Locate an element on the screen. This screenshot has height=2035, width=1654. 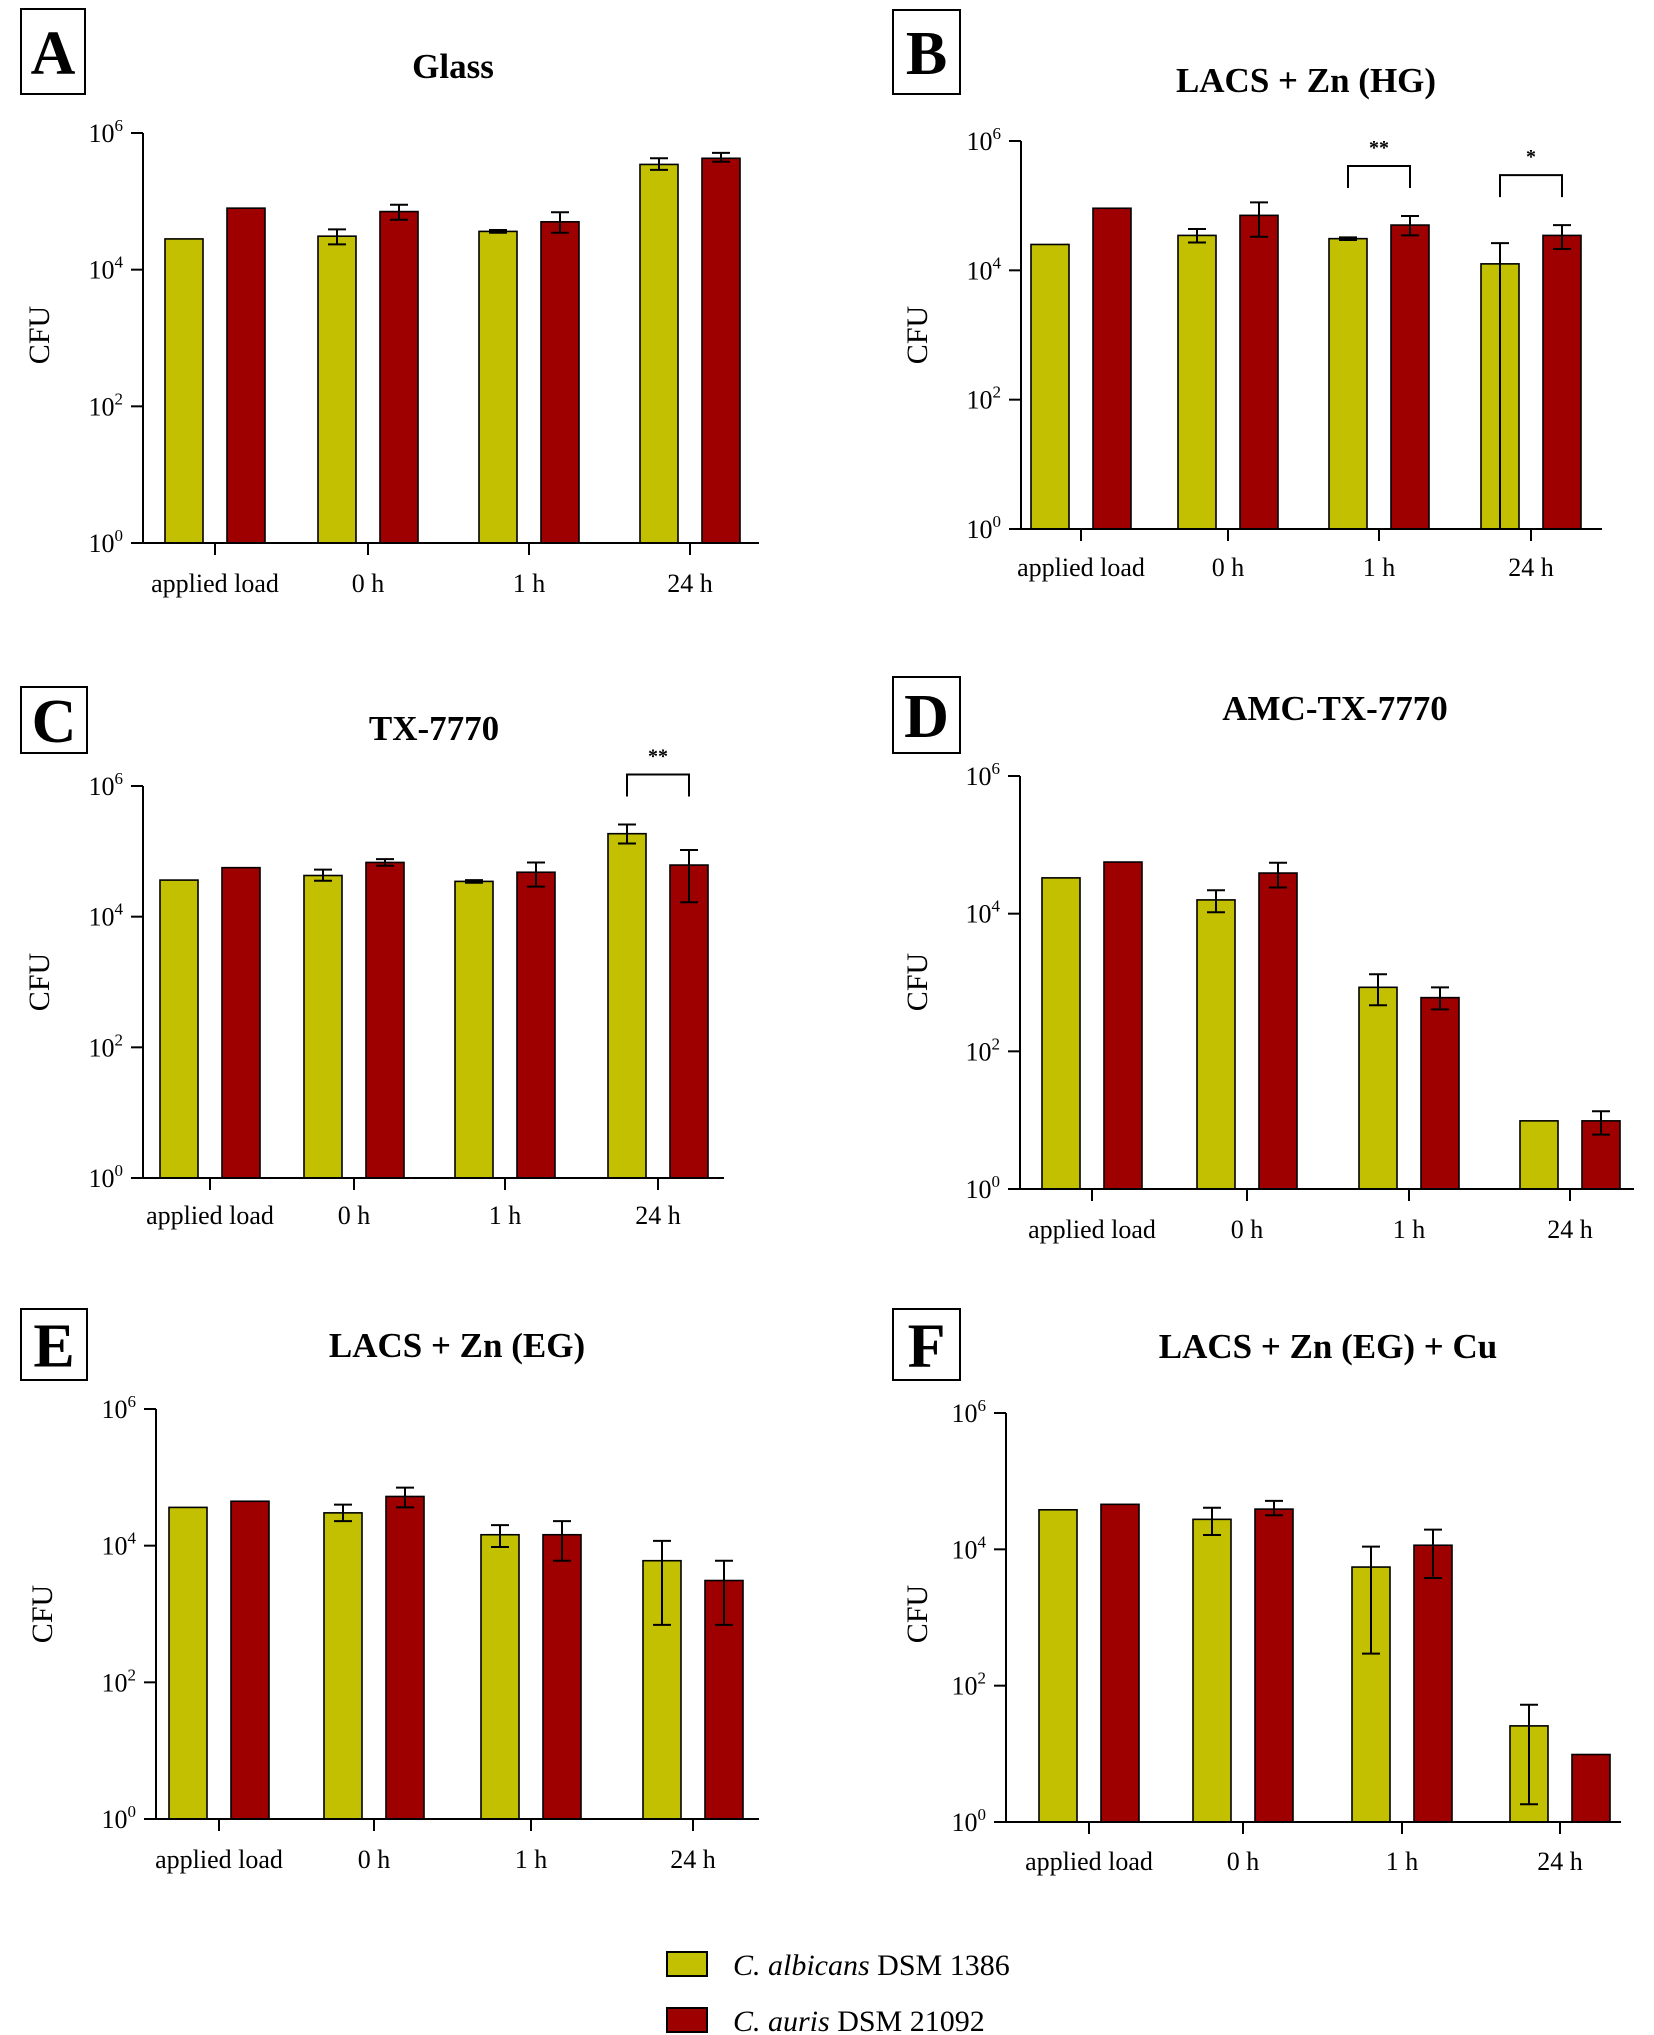
chart-title: LACS + Zn (HG) is located at coordinates (1306, 80).